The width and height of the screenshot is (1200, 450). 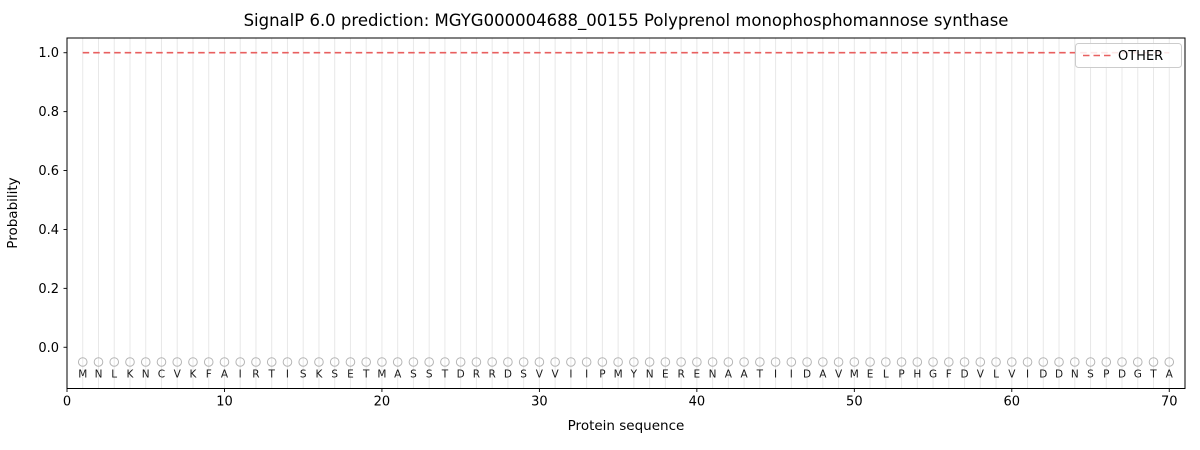 What do you see at coordinates (382, 402) in the screenshot?
I see `x-tick-label: 20` at bounding box center [382, 402].